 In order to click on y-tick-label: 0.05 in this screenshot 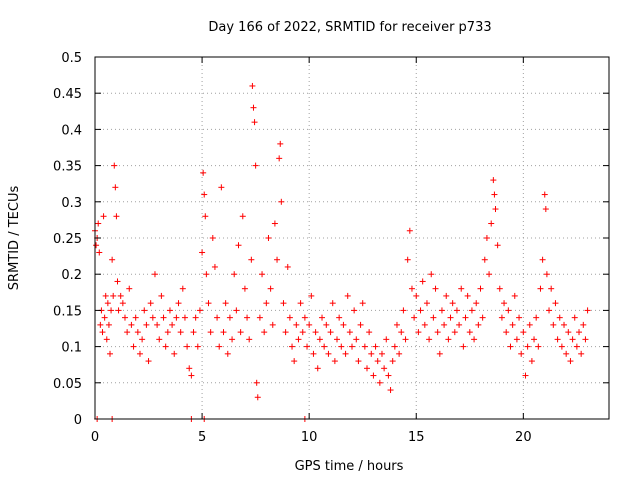, I will do `click(67, 384)`.